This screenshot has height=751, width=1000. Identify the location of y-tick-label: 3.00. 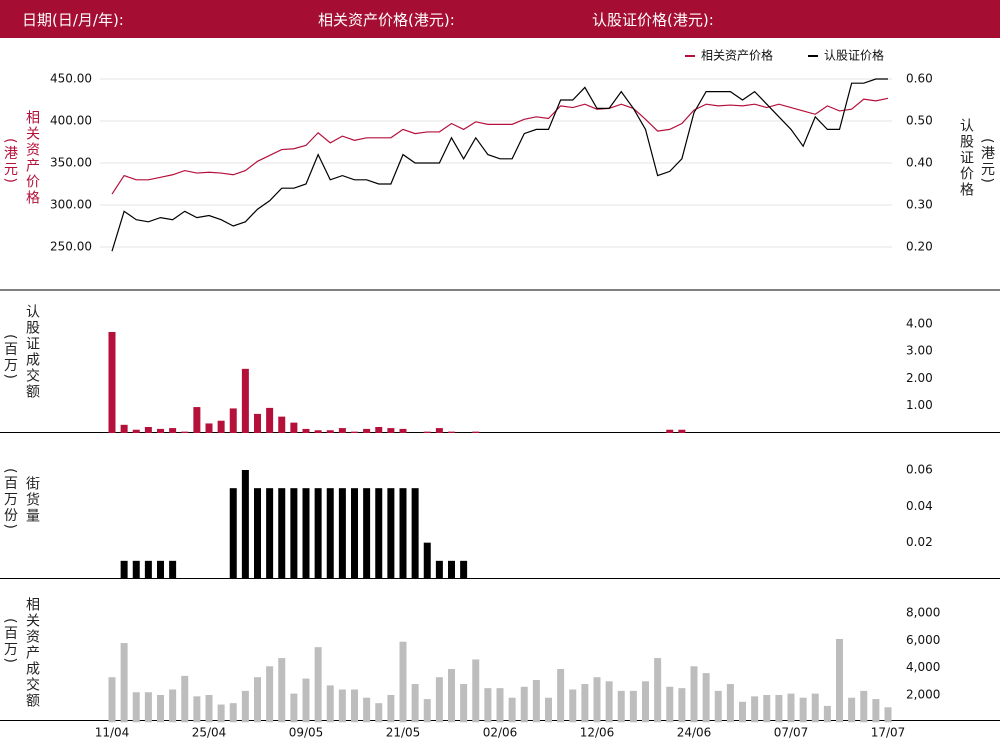
(919, 351).